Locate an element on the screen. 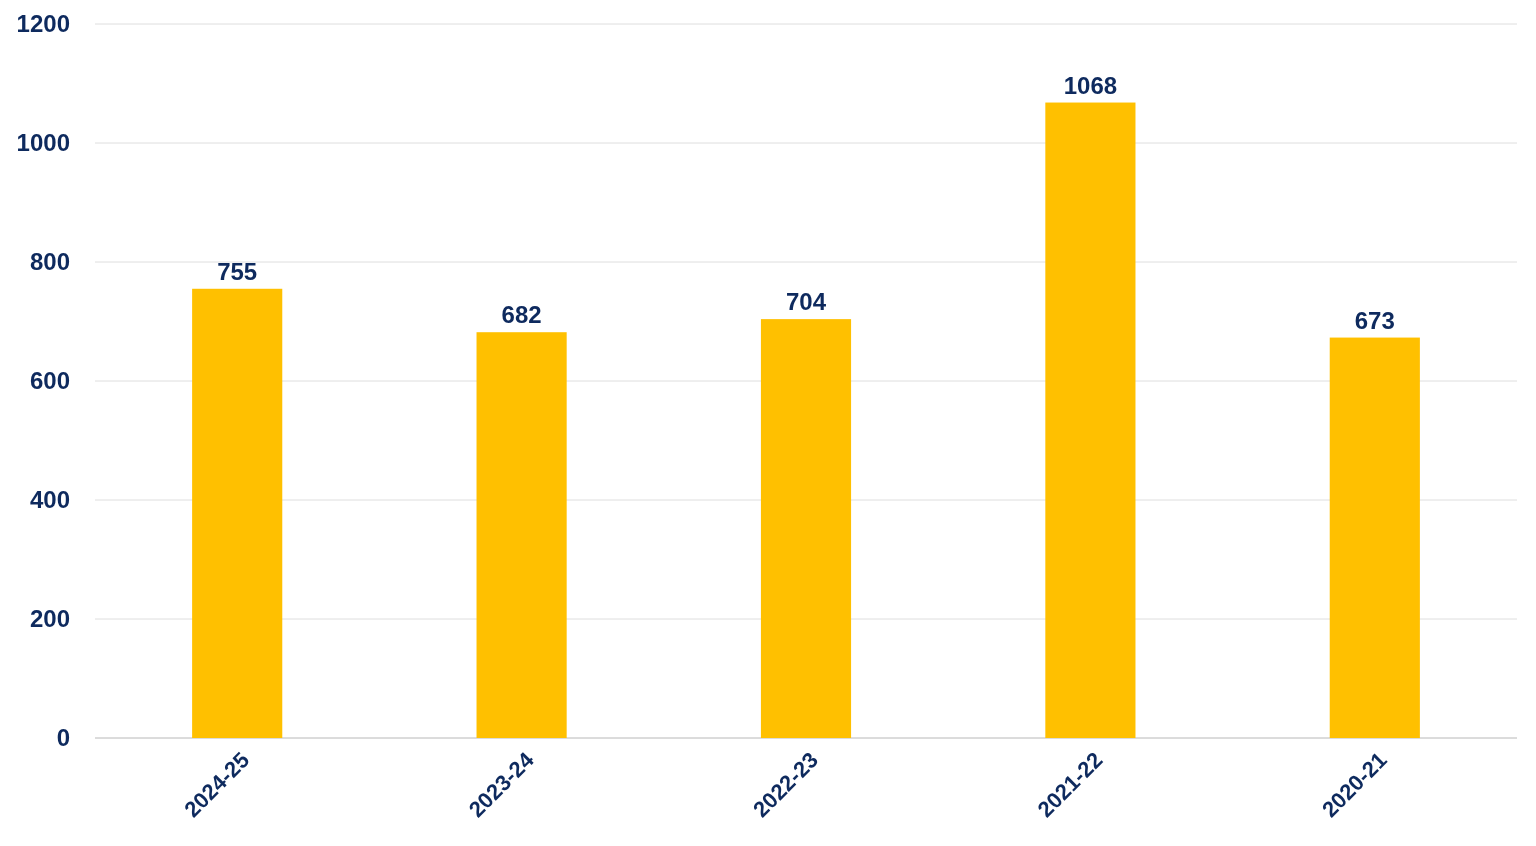 This screenshot has height=846, width=1536. data-label: 1068 is located at coordinates (1090, 85).